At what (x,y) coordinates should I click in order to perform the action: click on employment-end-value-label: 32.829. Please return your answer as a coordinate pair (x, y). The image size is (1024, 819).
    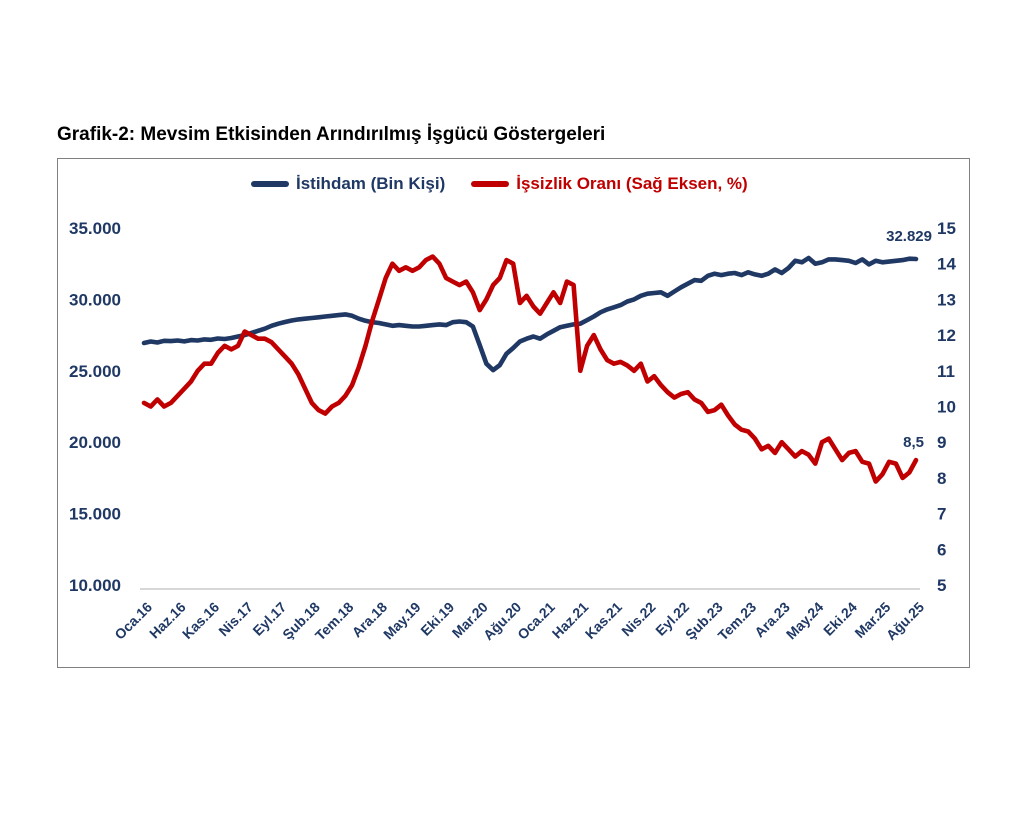
    Looking at the image, I should click on (909, 236).